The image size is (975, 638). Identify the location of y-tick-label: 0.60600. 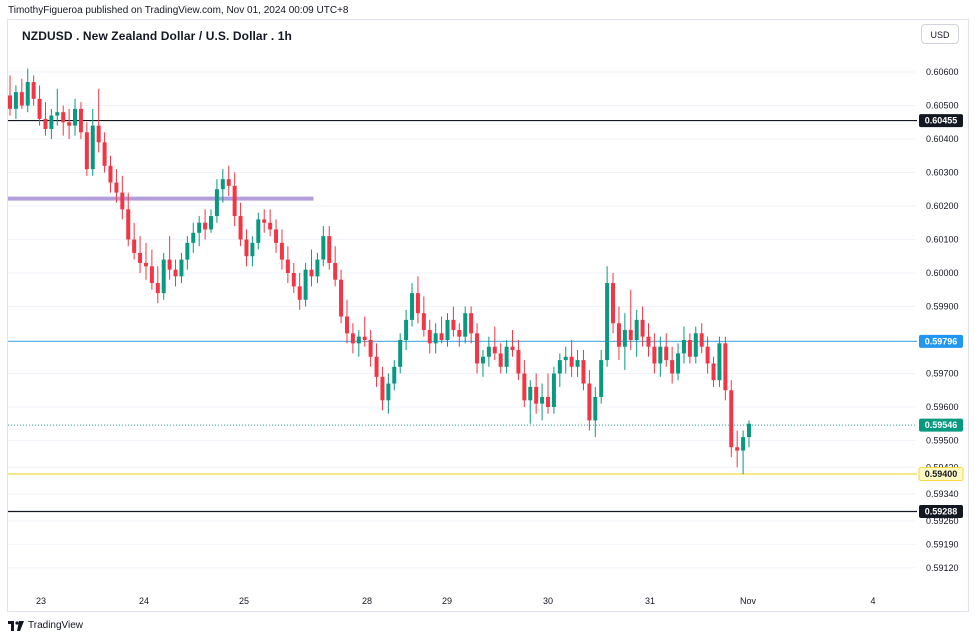
(942, 72).